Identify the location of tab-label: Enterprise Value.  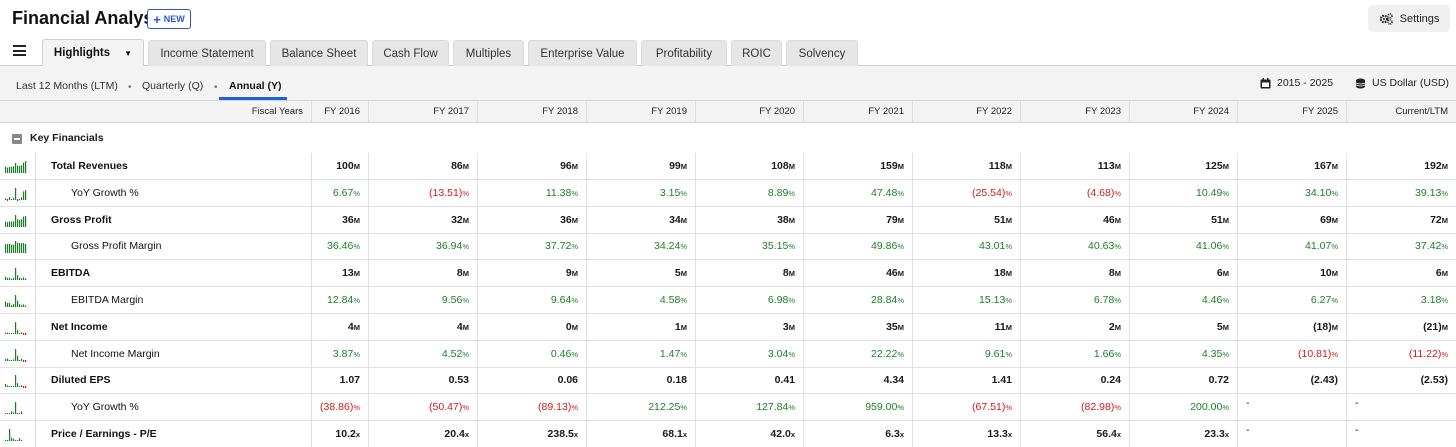
(582, 53).